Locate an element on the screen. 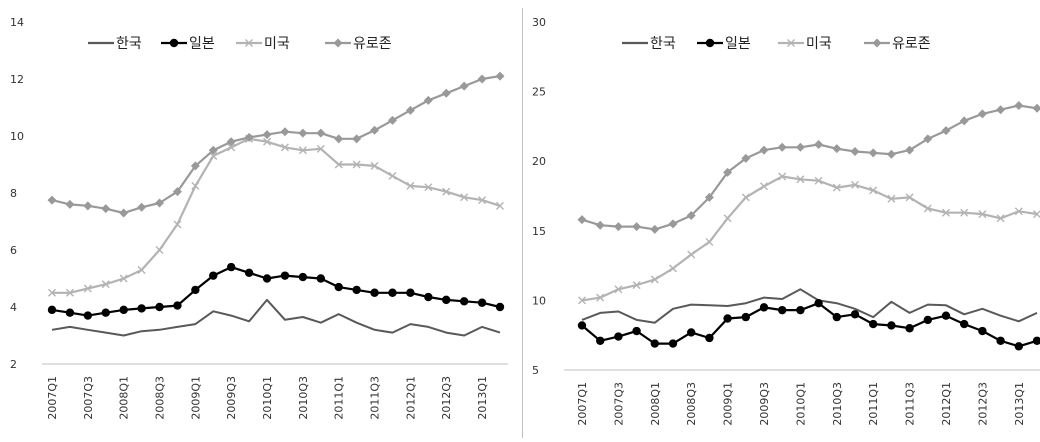 The height and width of the screenshot is (442, 1040). x-tick-label: 2012Q1 is located at coordinates (946, 404).